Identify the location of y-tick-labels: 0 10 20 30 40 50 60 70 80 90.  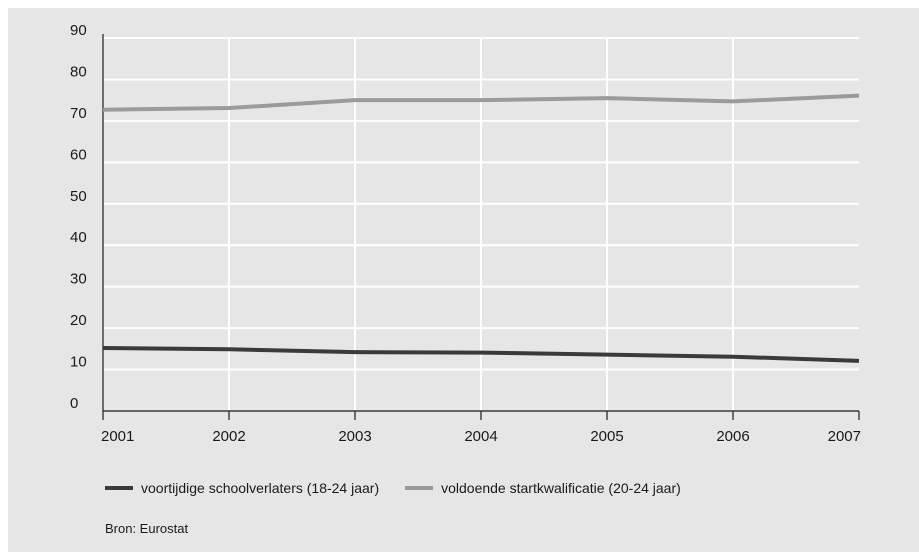
(78, 217).